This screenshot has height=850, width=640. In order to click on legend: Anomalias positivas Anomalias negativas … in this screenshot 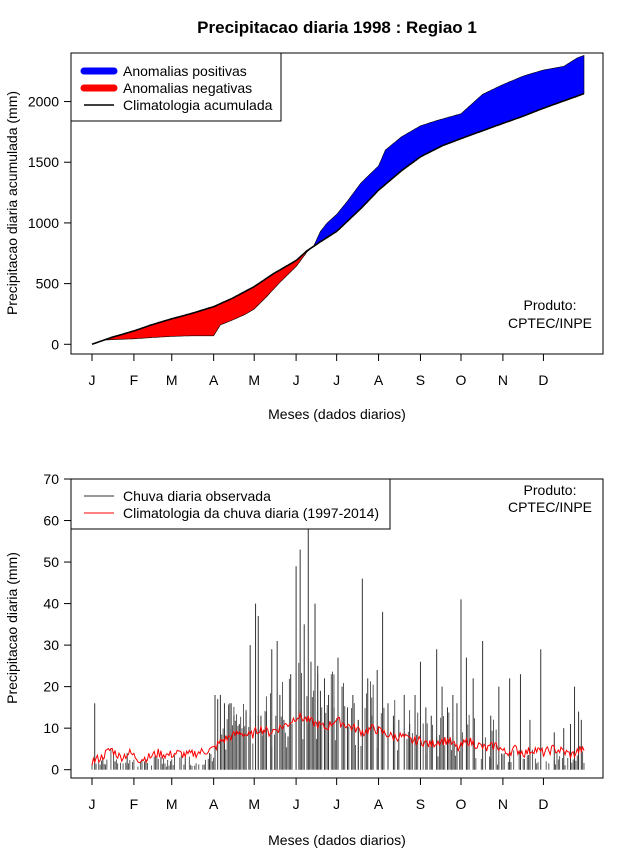, I will do `click(176, 87)`.